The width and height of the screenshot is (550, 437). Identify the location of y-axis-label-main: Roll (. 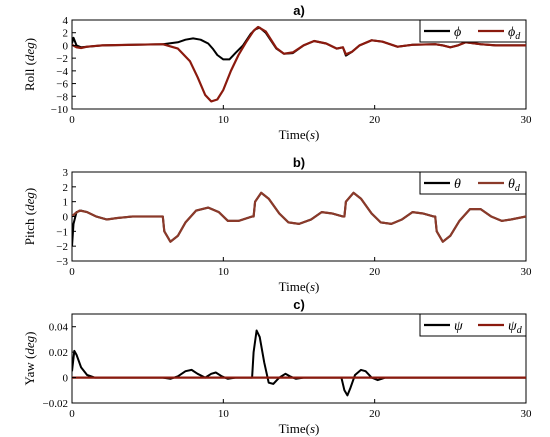
(29, 76).